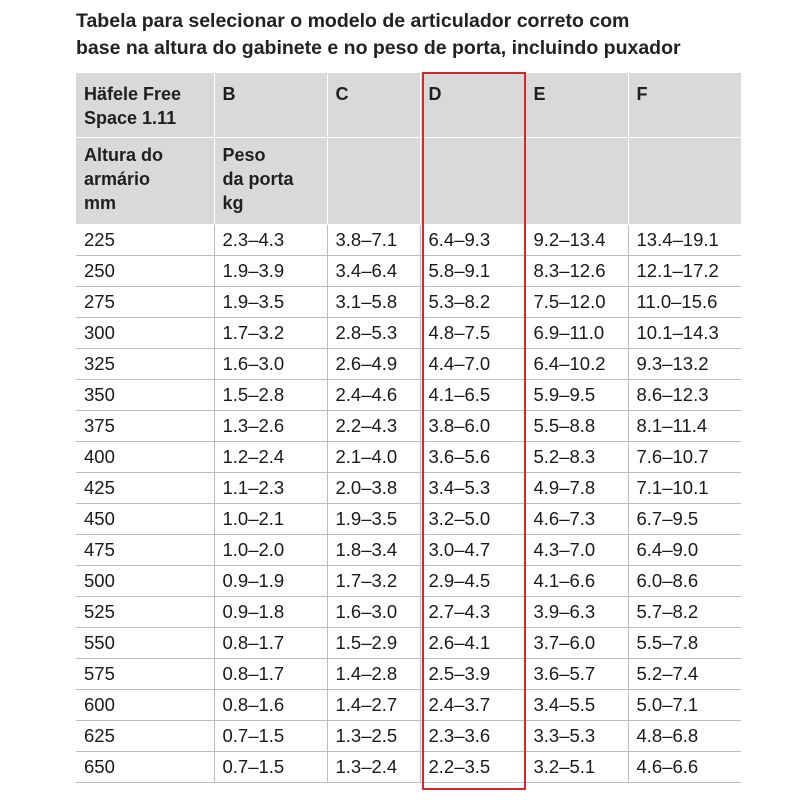 Image resolution: width=800 pixels, height=800 pixels. What do you see at coordinates (374, 364) in the screenshot?
I see `cell-c: 2.6–4.9` at bounding box center [374, 364].